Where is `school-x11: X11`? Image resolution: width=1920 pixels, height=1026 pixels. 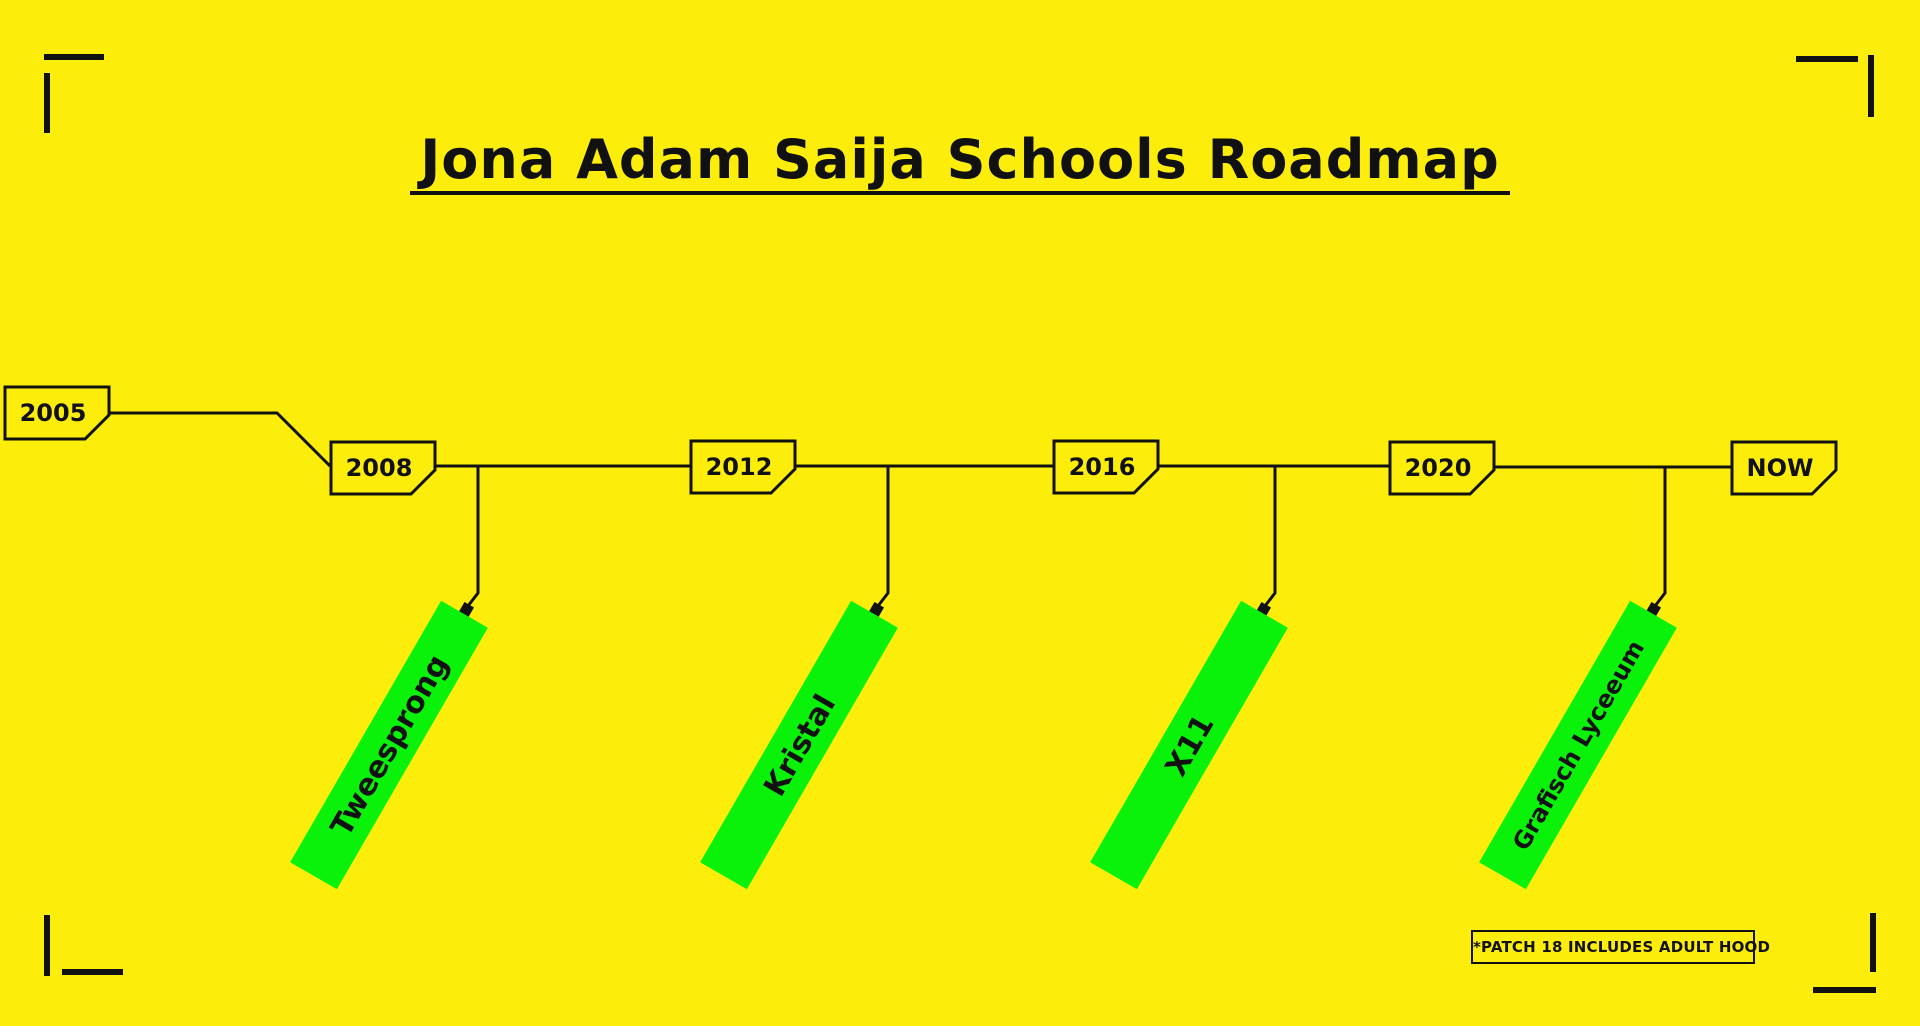
school-x11: X11 is located at coordinates (1189, 678).